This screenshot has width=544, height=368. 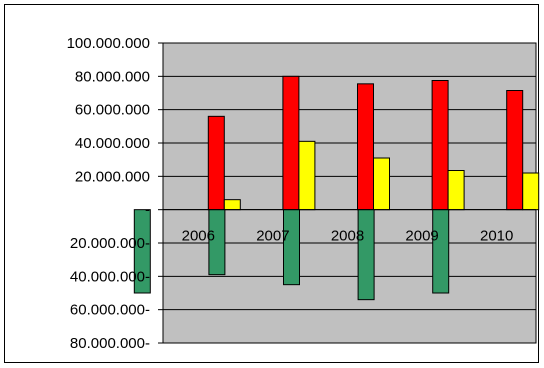 What do you see at coordinates (307, 175) in the screenshot?
I see `bar-yellow-2007` at bounding box center [307, 175].